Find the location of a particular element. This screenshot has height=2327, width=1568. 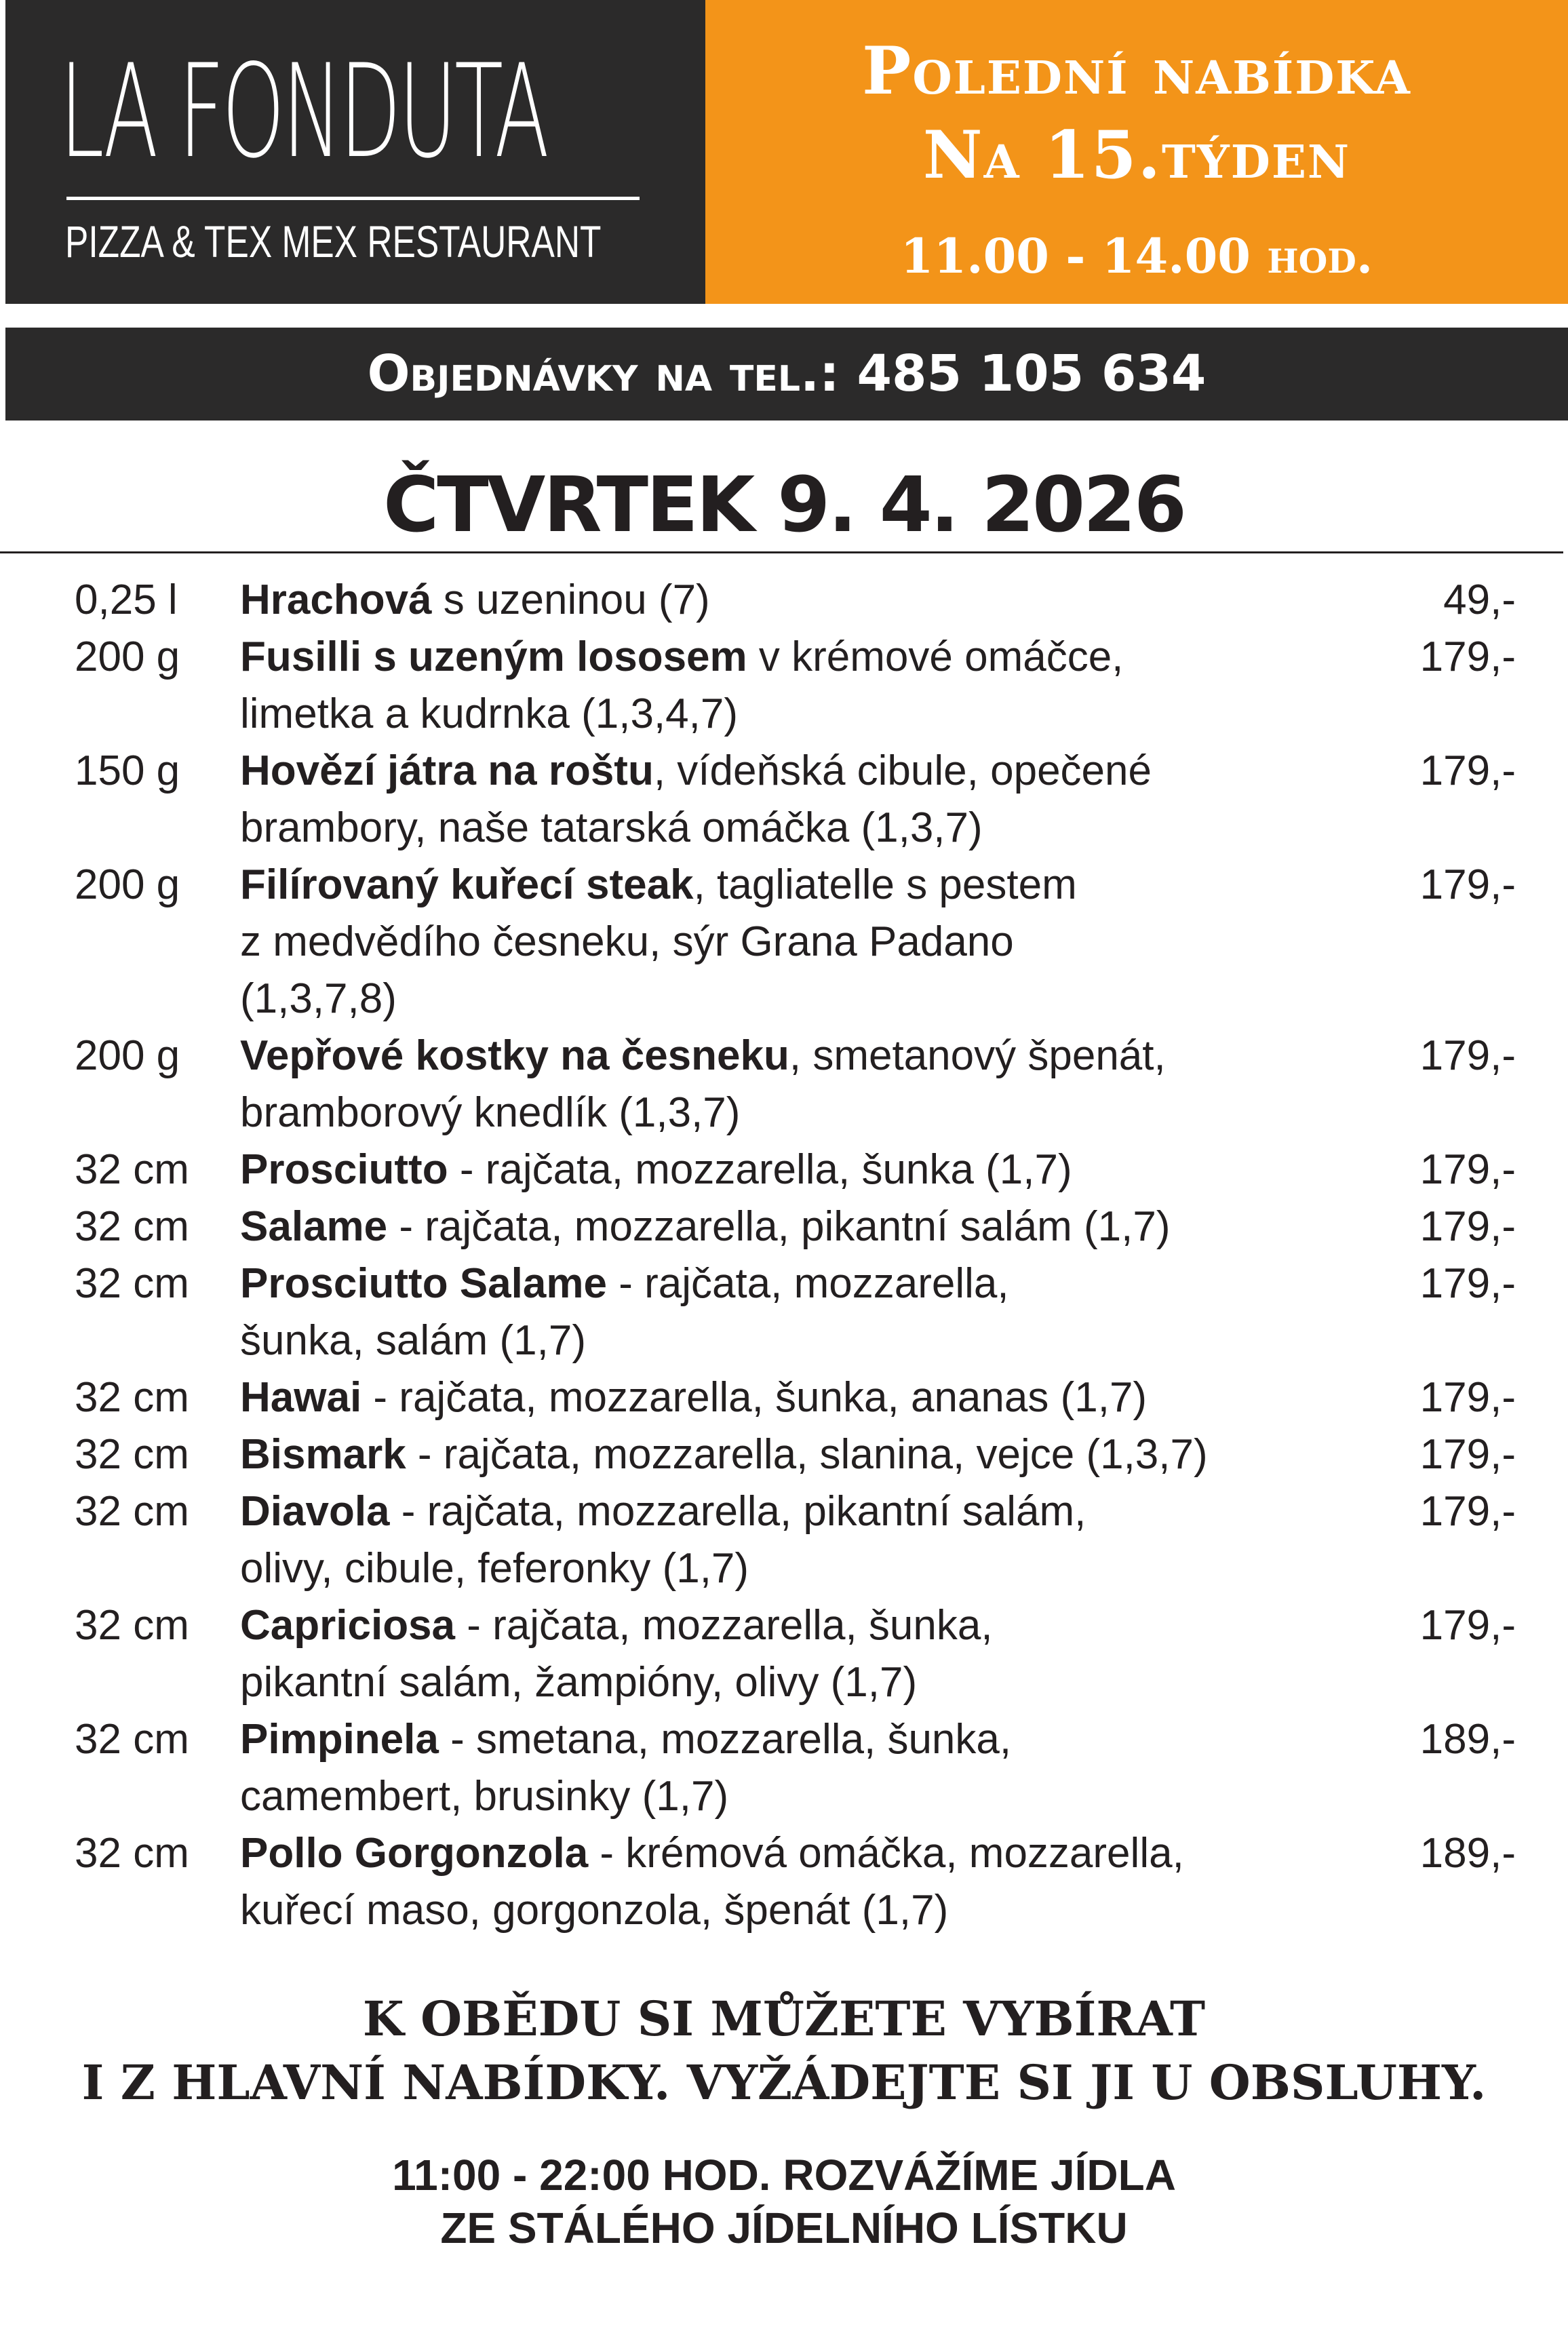

menu-item-name: Pimpinela is located at coordinates (339, 1739).